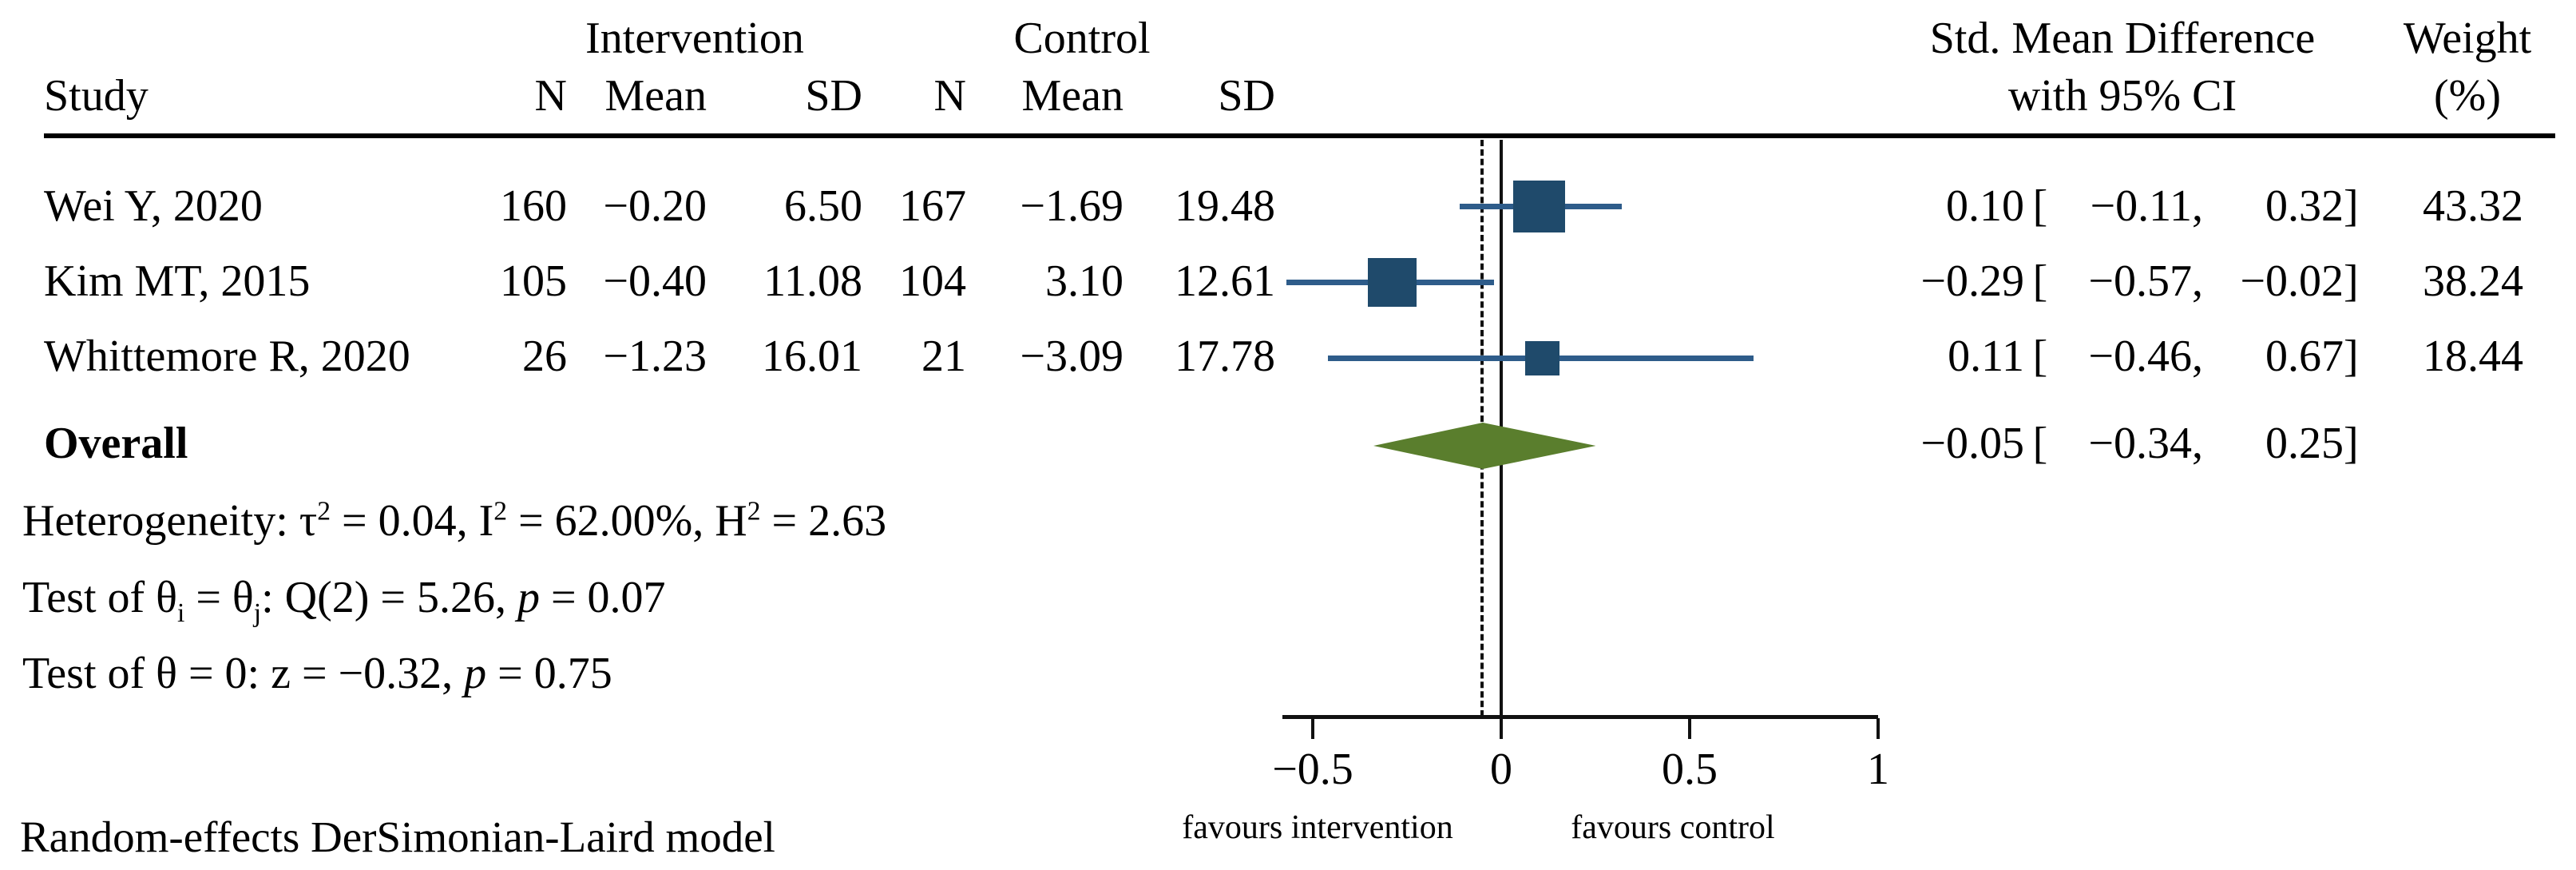 This screenshot has height=870, width=2576. I want to click on axis-tick-label: −0.5, so click(1312, 769).